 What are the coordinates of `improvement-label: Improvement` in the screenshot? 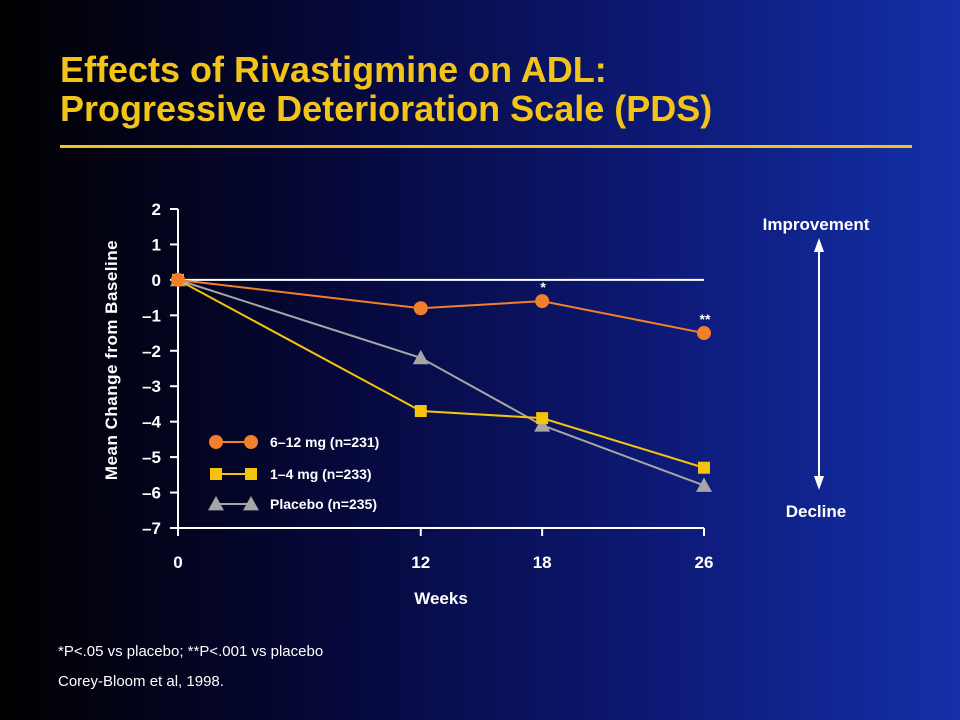 It's located at (816, 224).